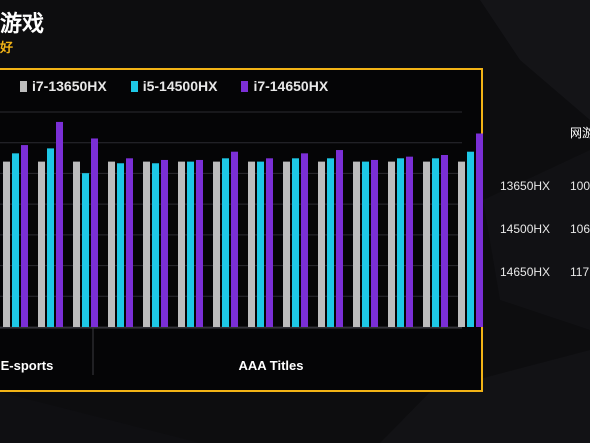 This screenshot has width=590, height=443. Describe the element at coordinates (270, 365) in the screenshot. I see `group-label-aaa-titles: AAA Titles` at that location.